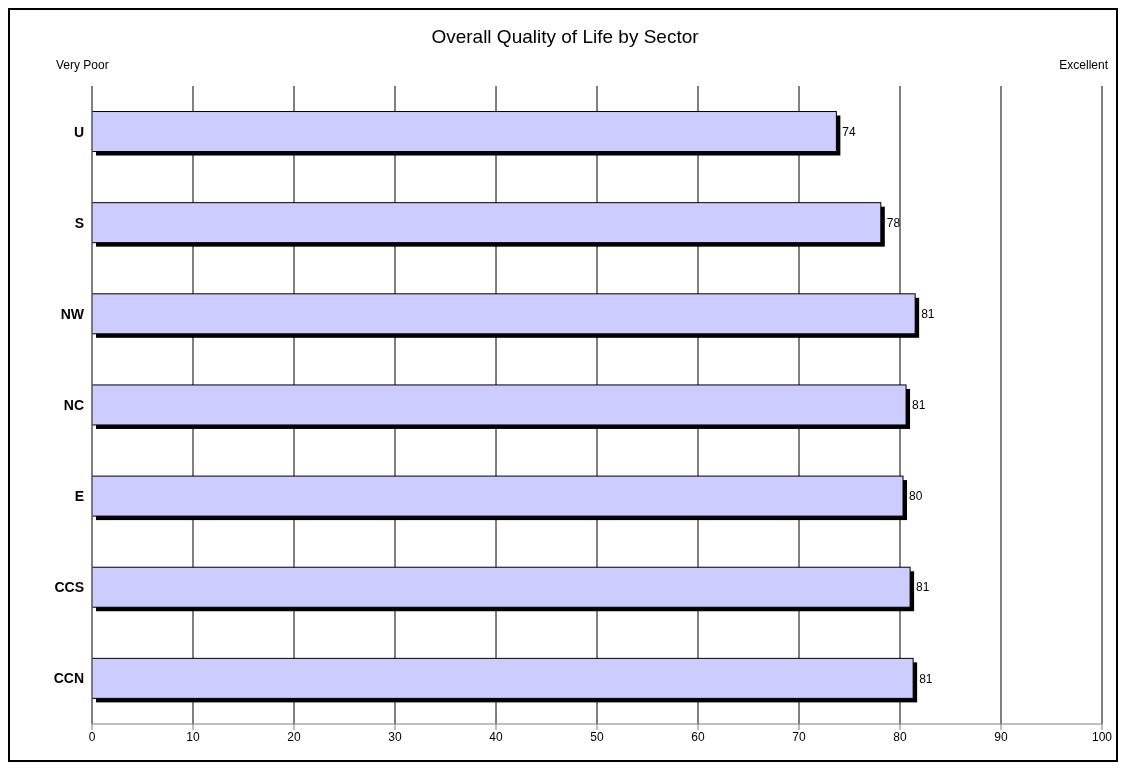 Image resolution: width=1132 pixels, height=776 pixels. Describe the element at coordinates (73, 404) in the screenshot. I see `y-tick-label: NC` at that location.